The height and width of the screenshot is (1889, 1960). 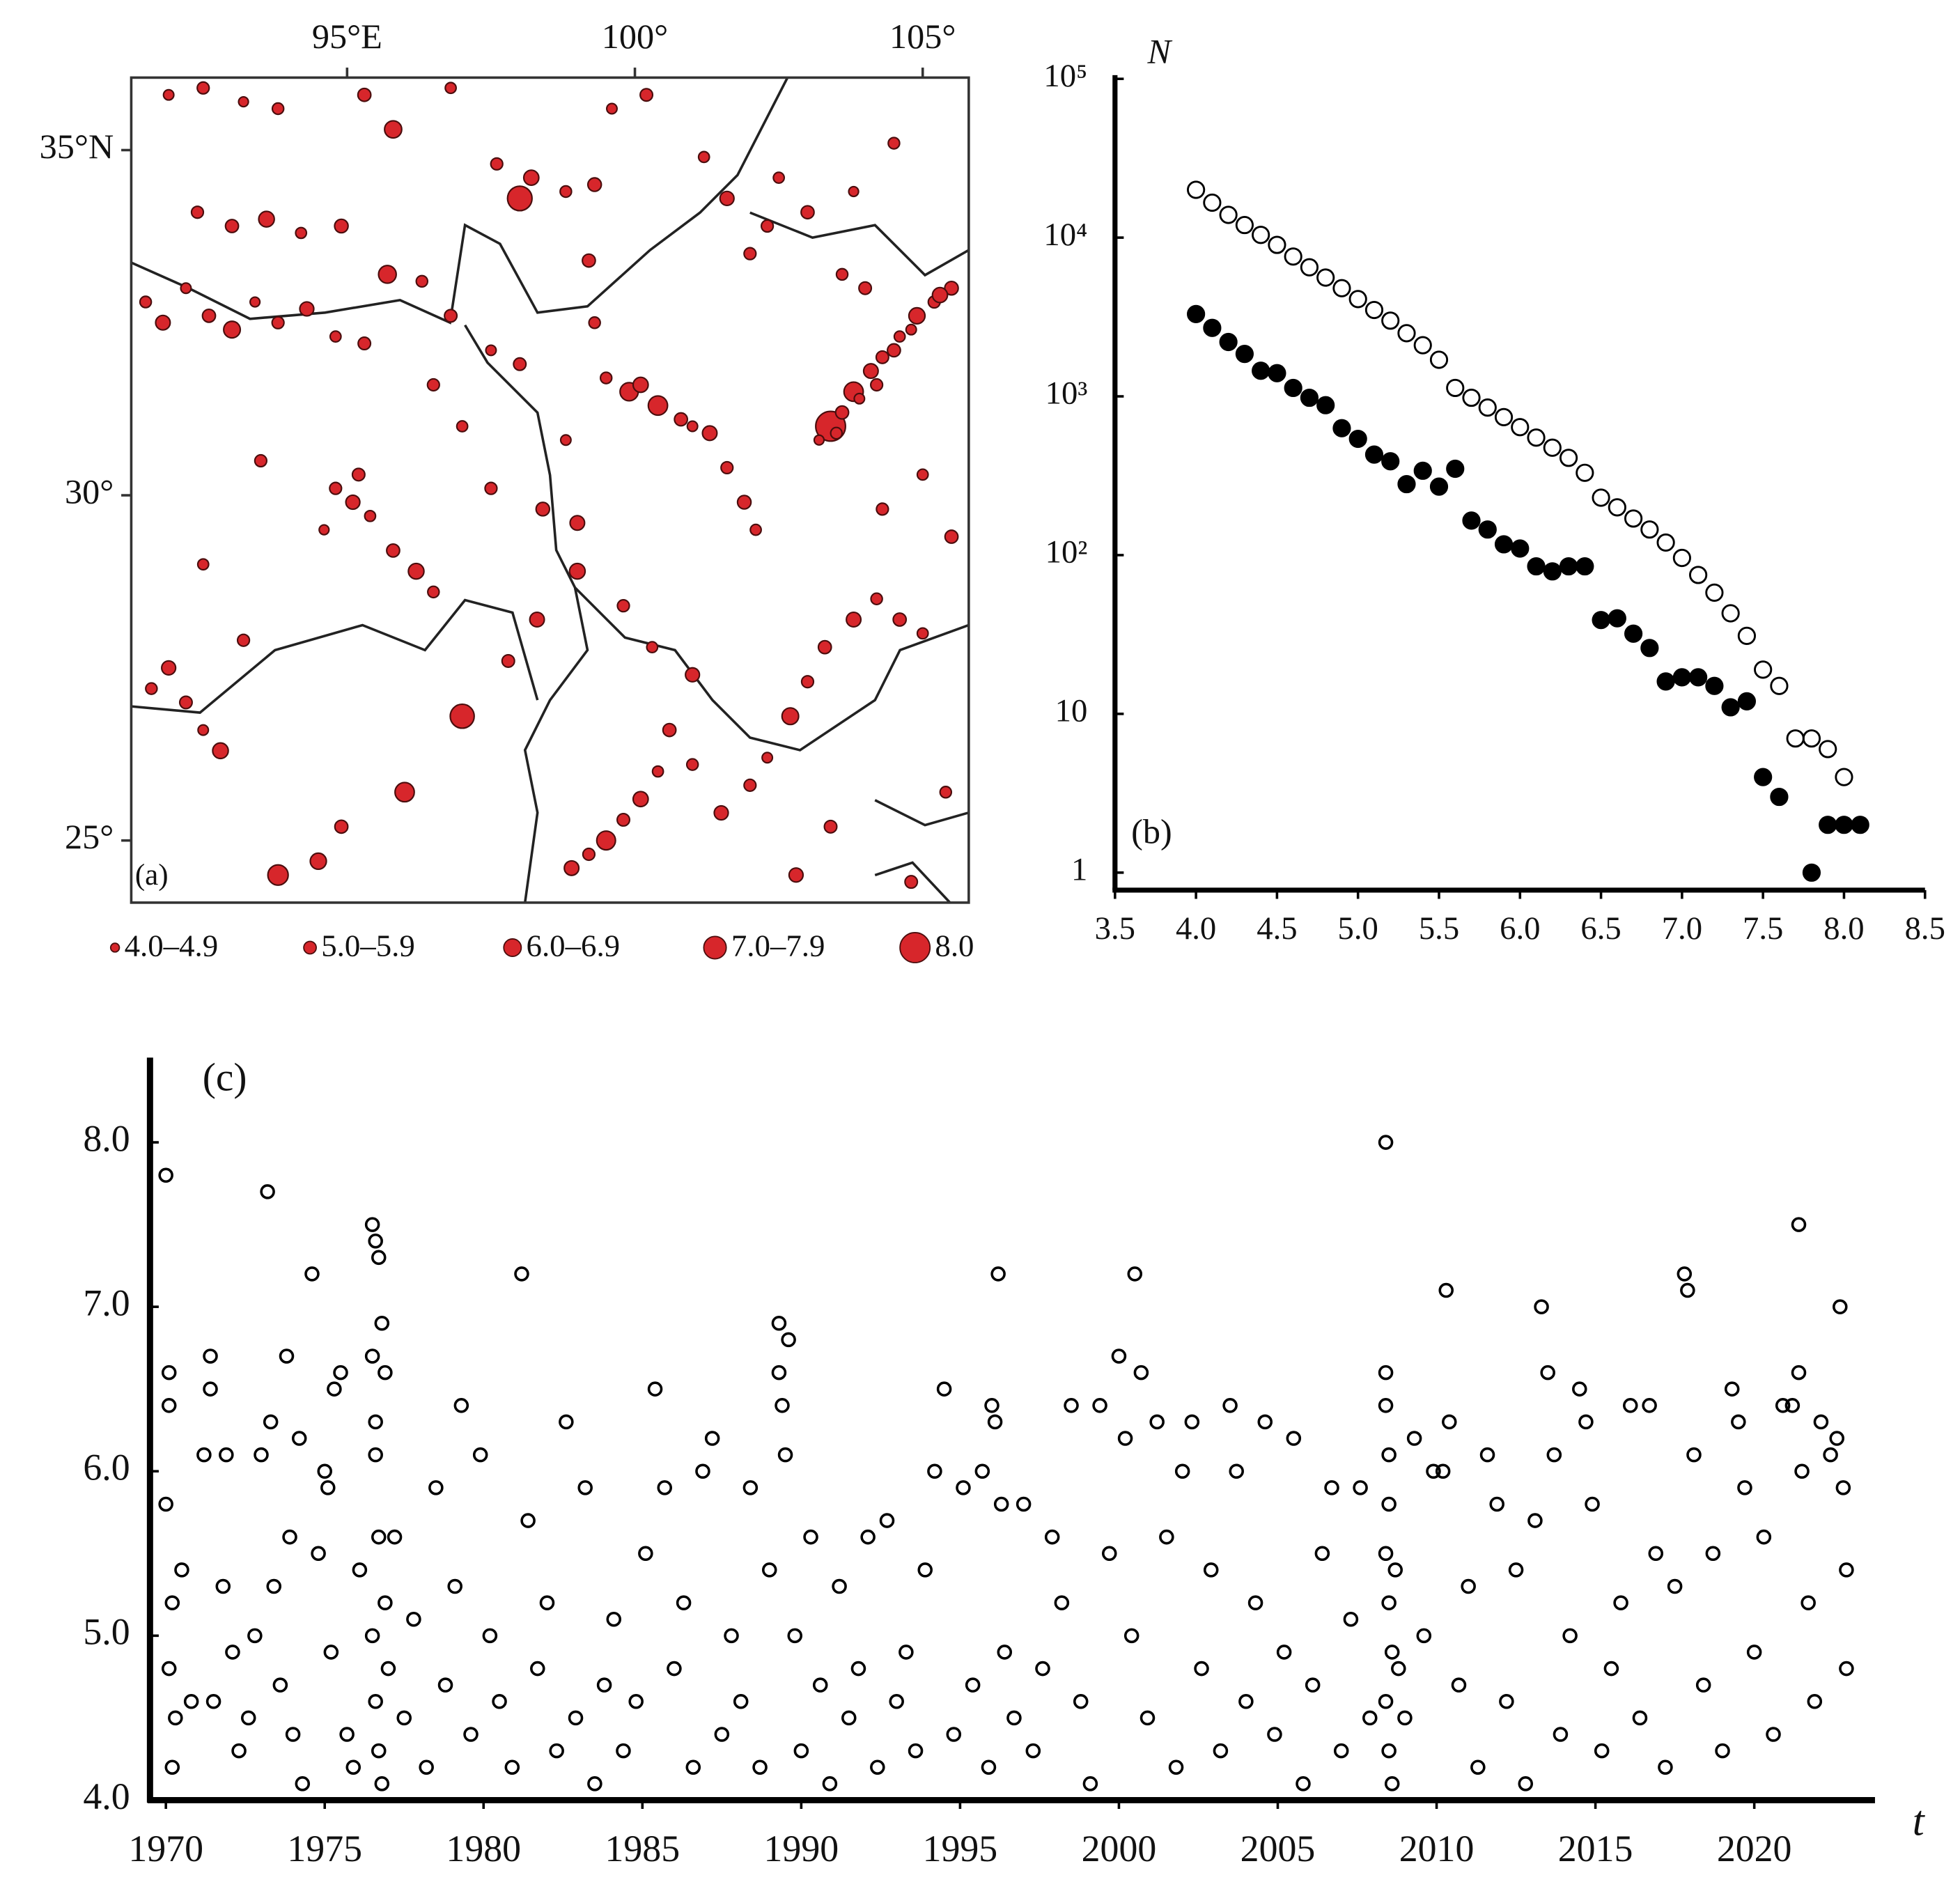 What do you see at coordinates (1439, 928) in the screenshot?
I see `x-tick-label: 5.5` at bounding box center [1439, 928].